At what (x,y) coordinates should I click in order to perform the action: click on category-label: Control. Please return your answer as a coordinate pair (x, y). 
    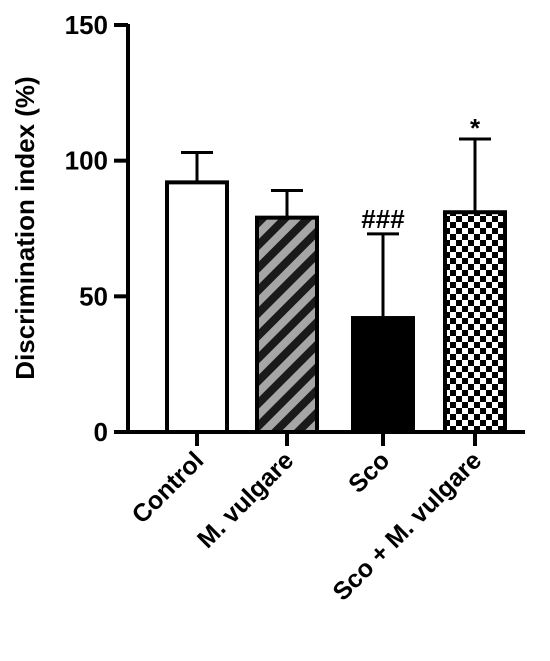
    Looking at the image, I should click on (168, 487).